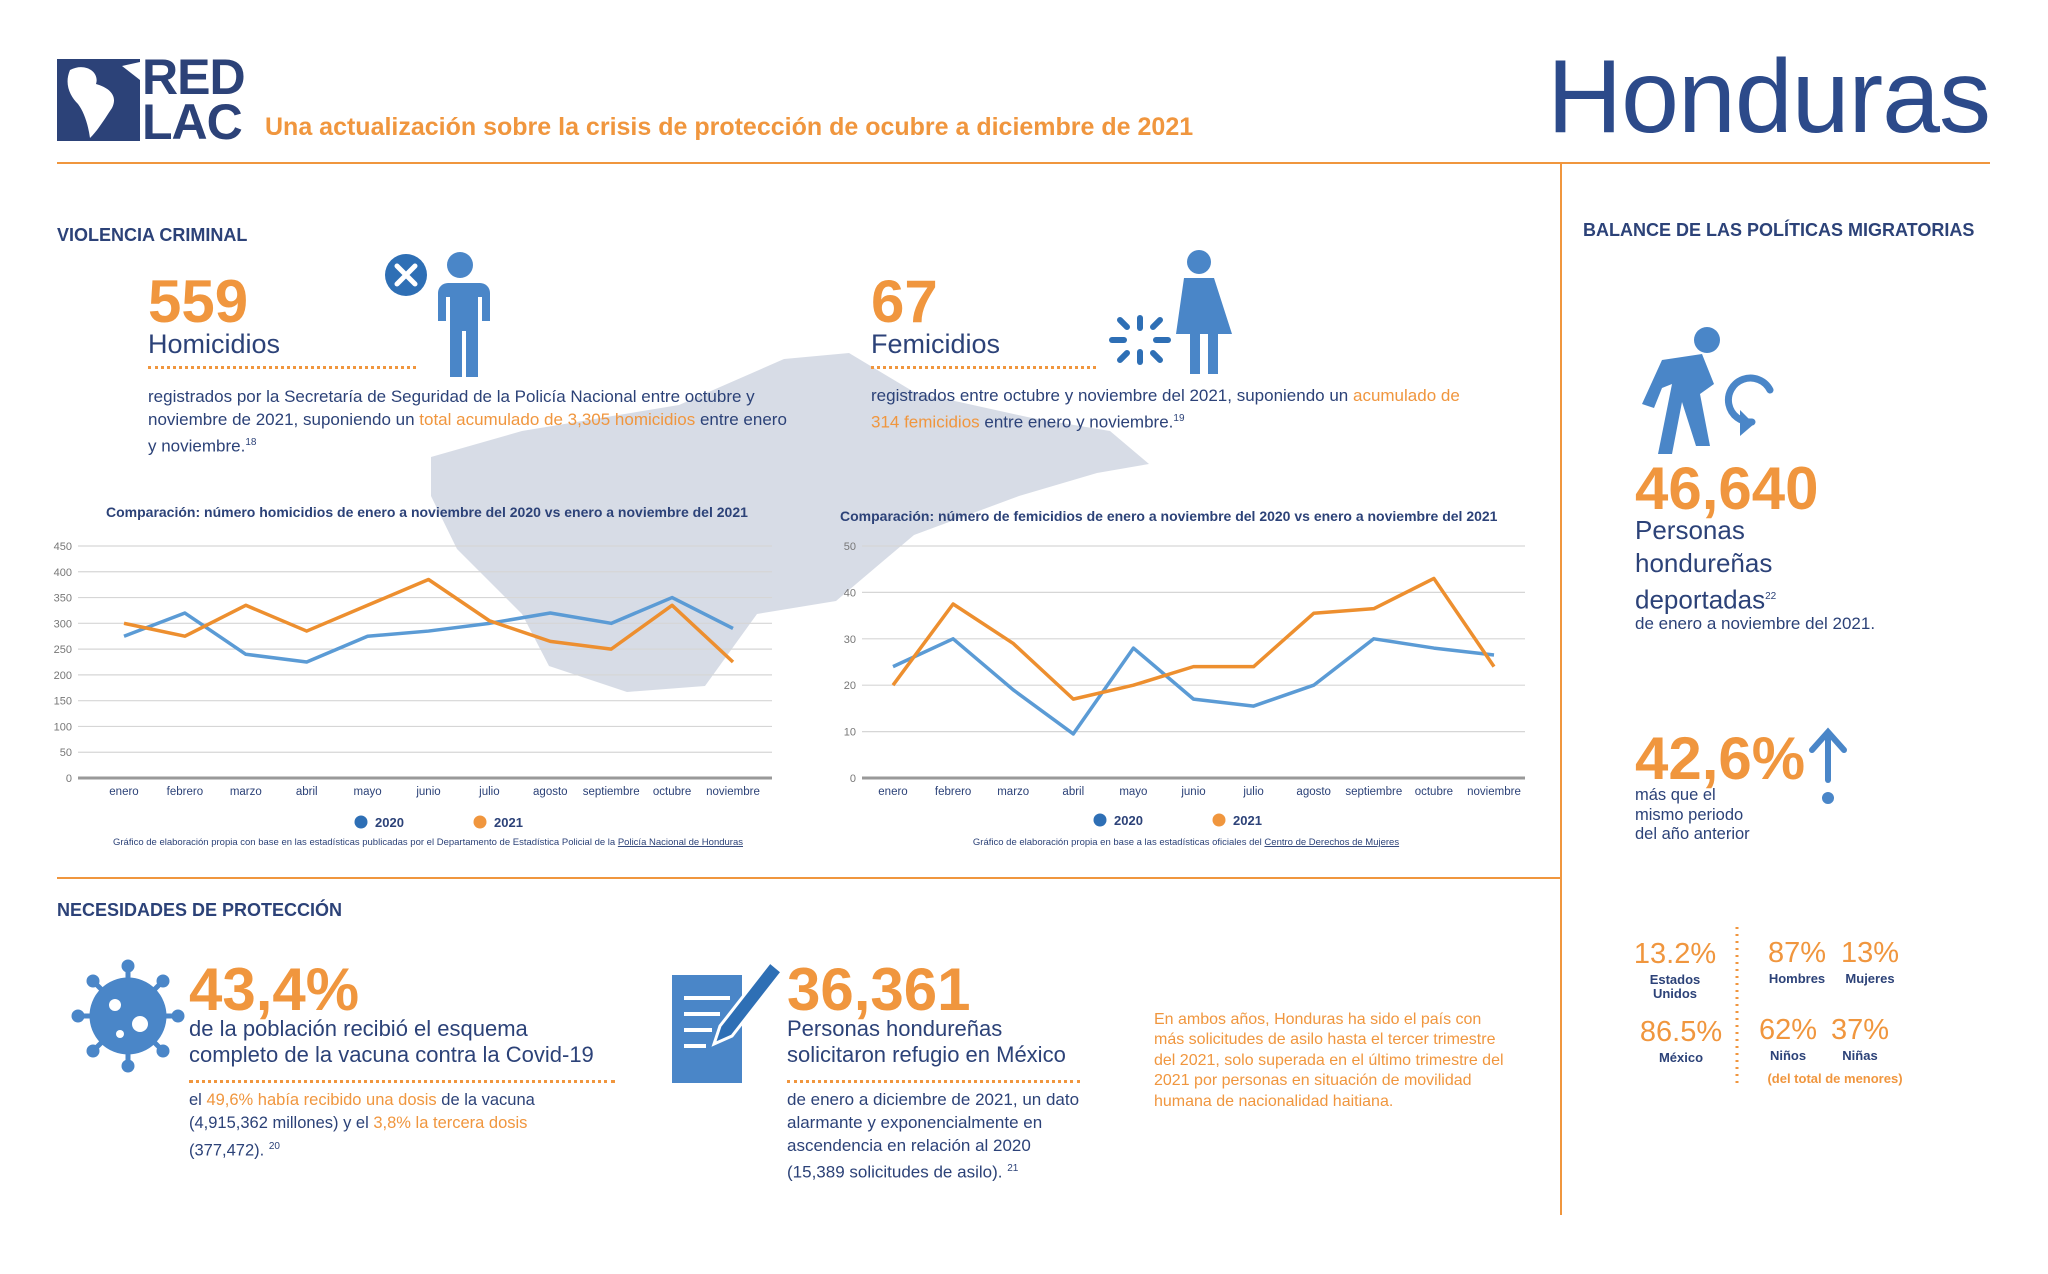 The image size is (2048, 1274). I want to click on honduras-map, so click(790, 522).